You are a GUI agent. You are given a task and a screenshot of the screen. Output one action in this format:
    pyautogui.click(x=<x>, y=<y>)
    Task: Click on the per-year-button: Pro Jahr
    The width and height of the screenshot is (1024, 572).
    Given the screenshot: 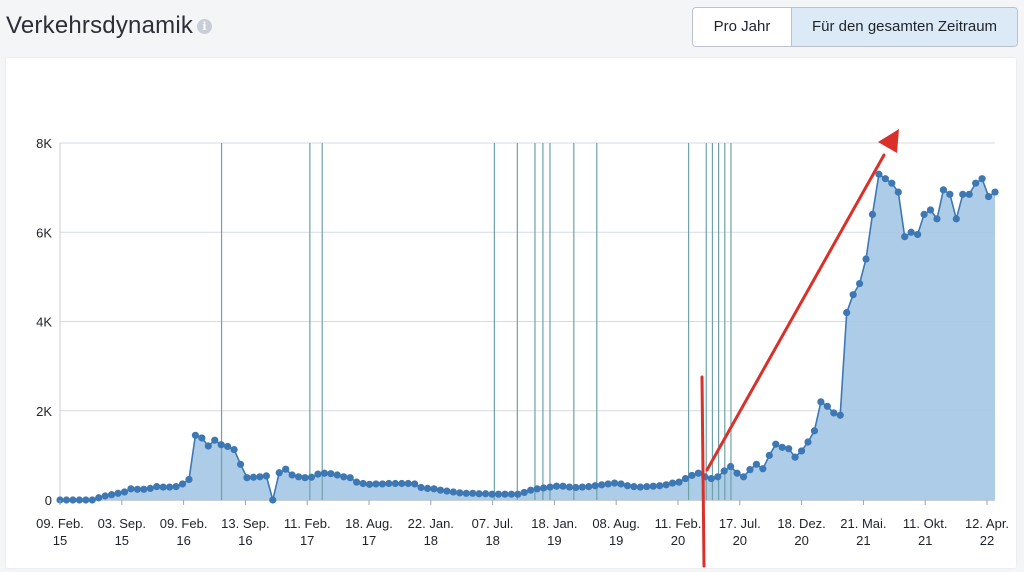 What is the action you would take?
    pyautogui.click(x=742, y=27)
    